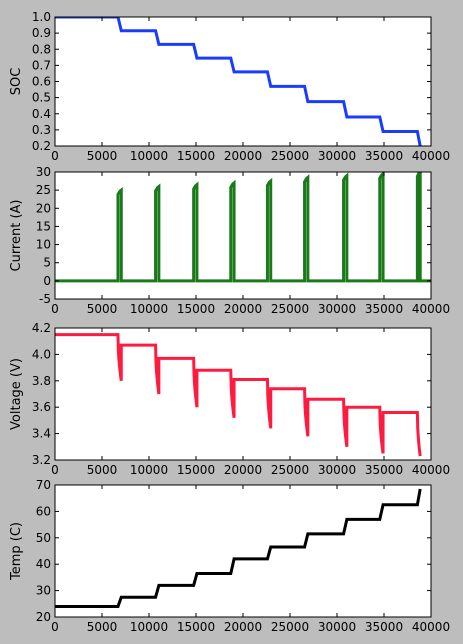  Describe the element at coordinates (16, 394) in the screenshot. I see `voltage-y-axis-label: Voltage (V)` at that location.